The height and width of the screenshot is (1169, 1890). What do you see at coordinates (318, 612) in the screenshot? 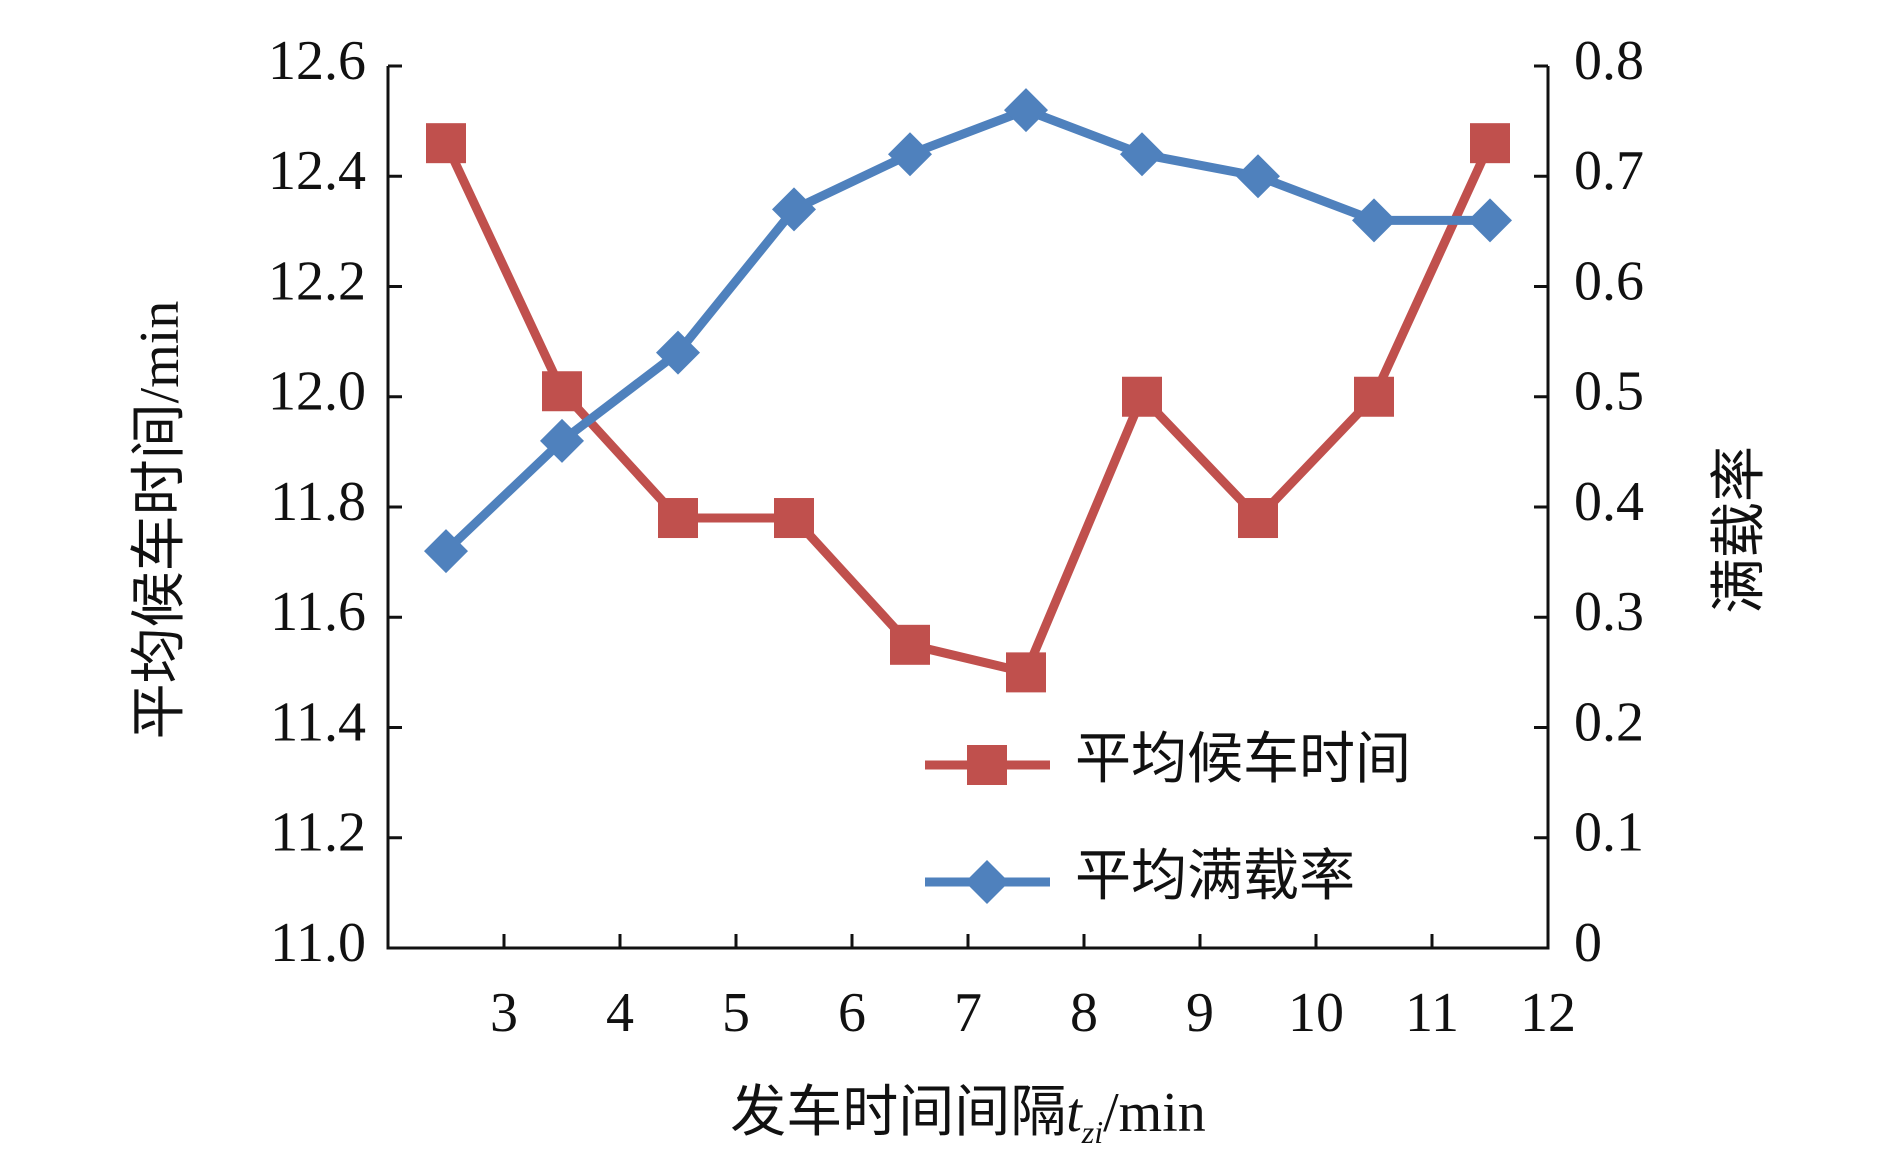
I see `y-tick-label: 11.6` at bounding box center [318, 612].